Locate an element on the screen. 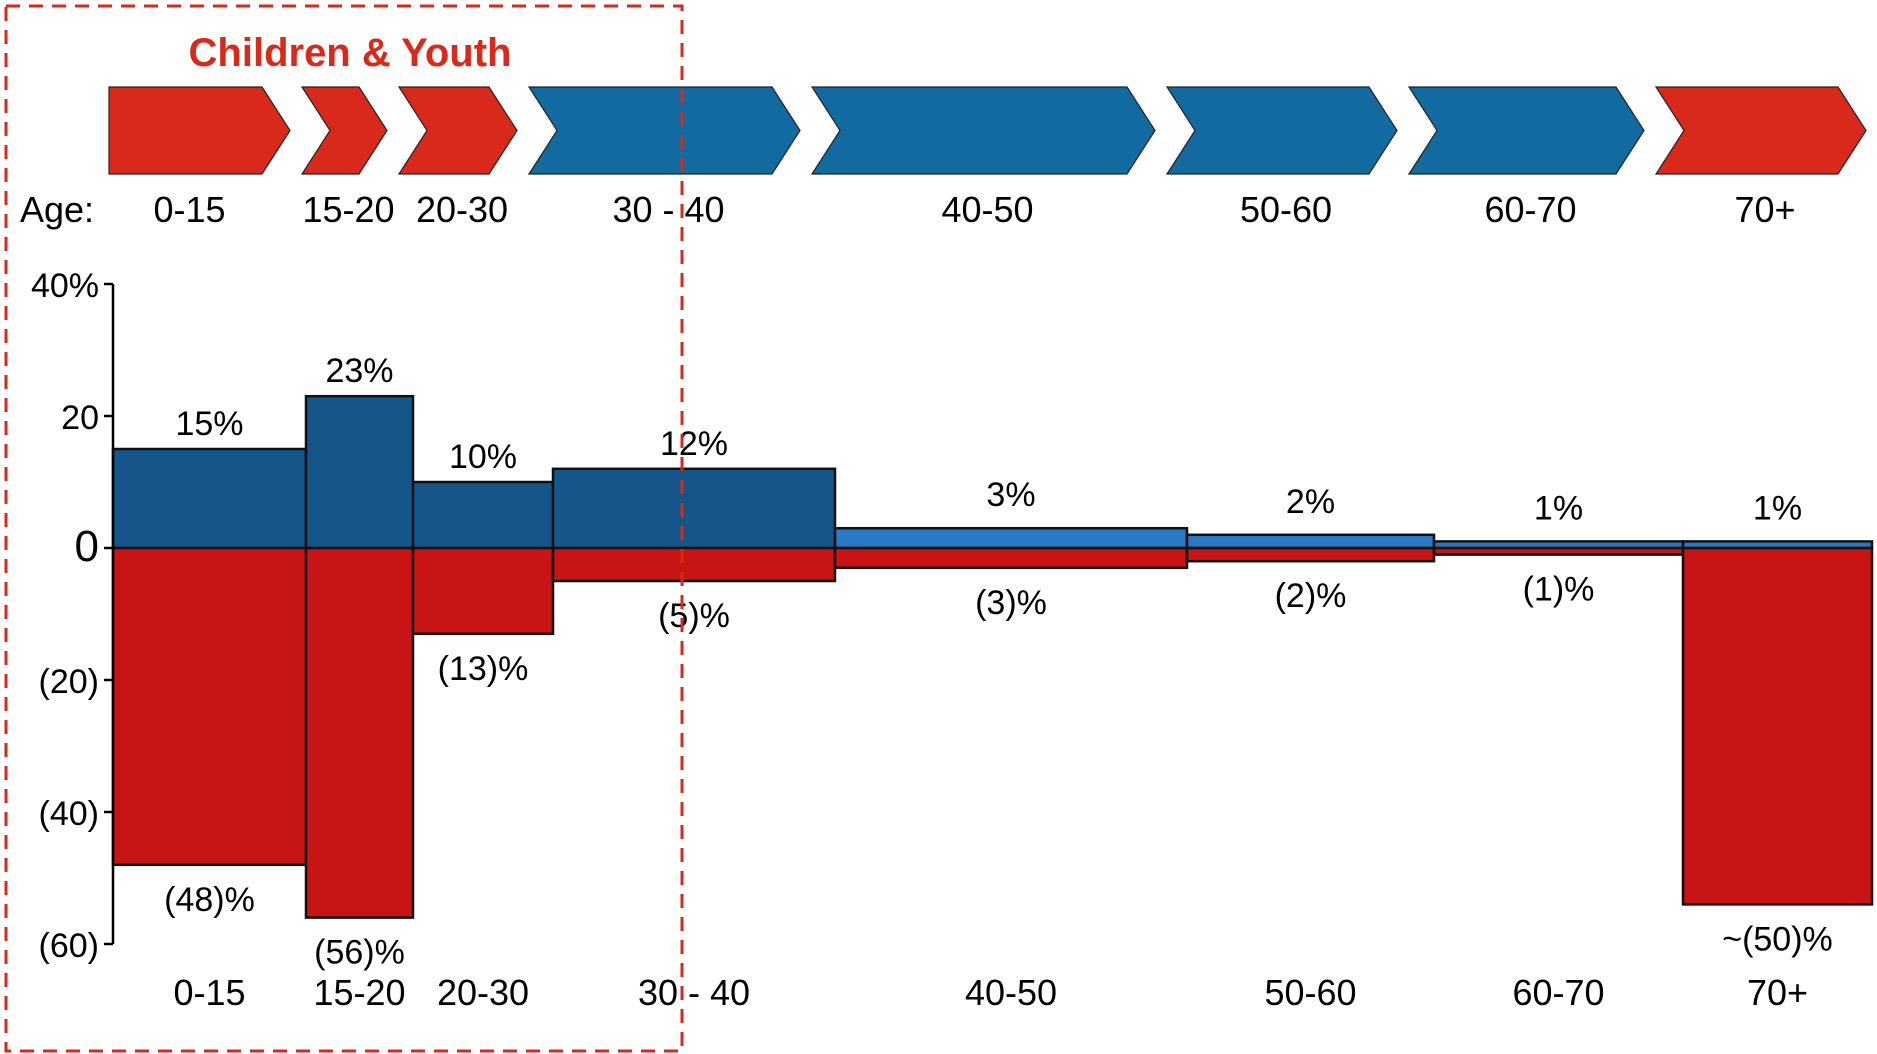 Image resolution: width=1877 pixels, height=1054 pixels. data-label-positive-15-20: 23% is located at coordinates (359, 371).